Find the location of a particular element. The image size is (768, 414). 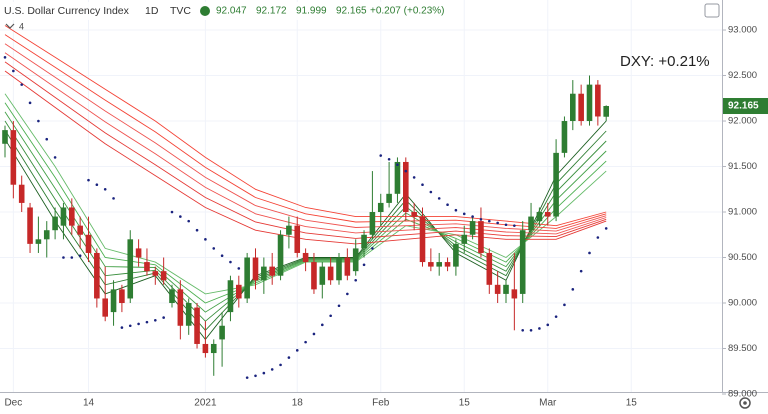

y-tick-label: 90.000 is located at coordinates (742, 303).